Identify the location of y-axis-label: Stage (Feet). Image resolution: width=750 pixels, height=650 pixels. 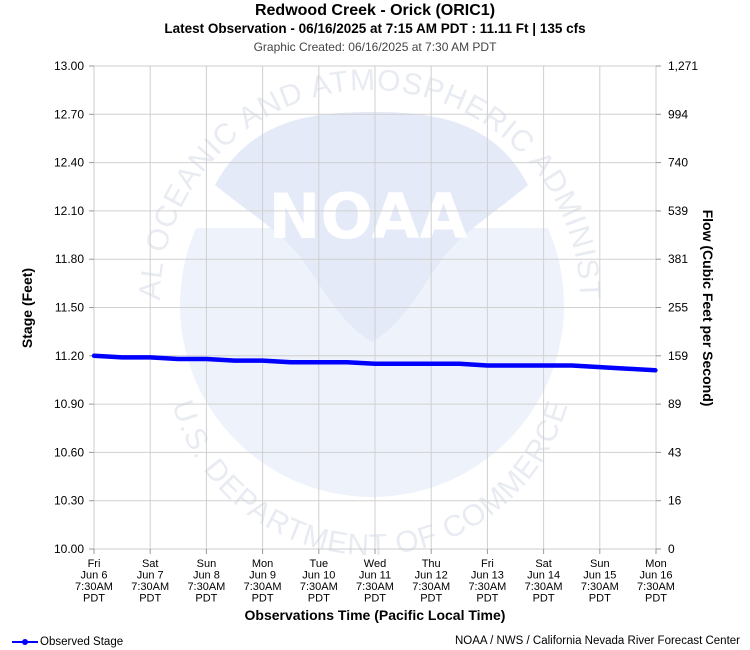
(27, 308).